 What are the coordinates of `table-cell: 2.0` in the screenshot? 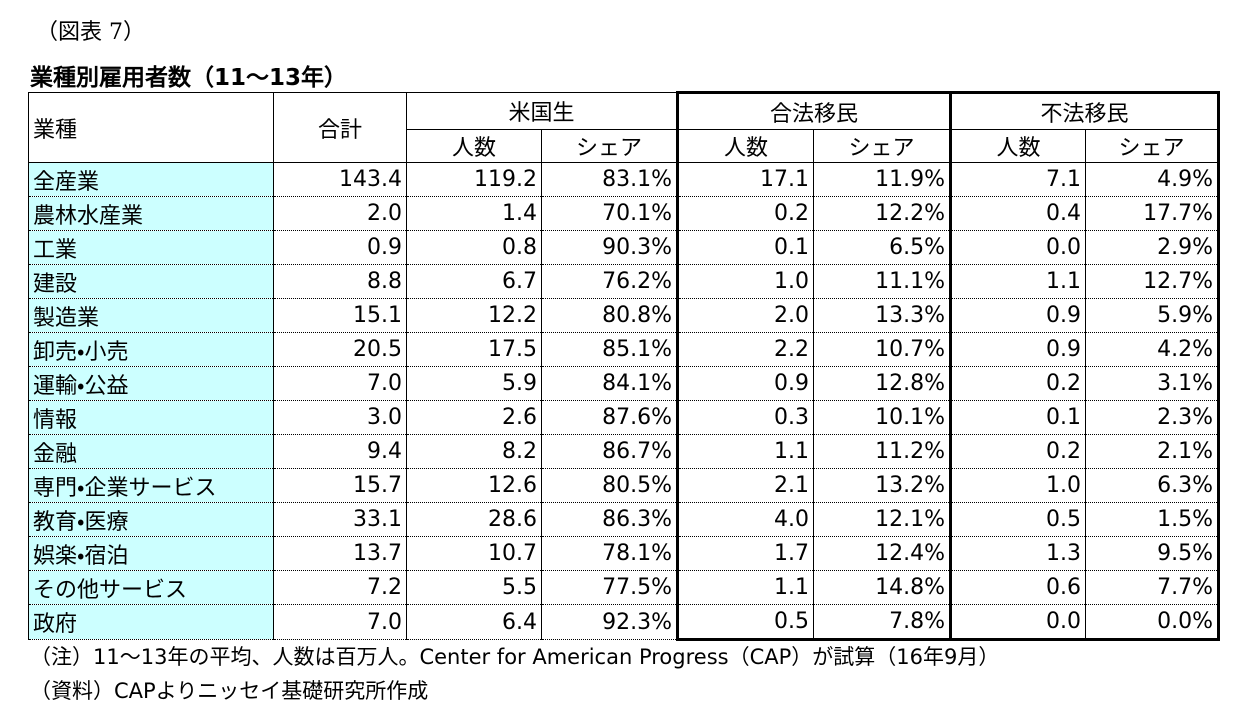 It's located at (340, 213).